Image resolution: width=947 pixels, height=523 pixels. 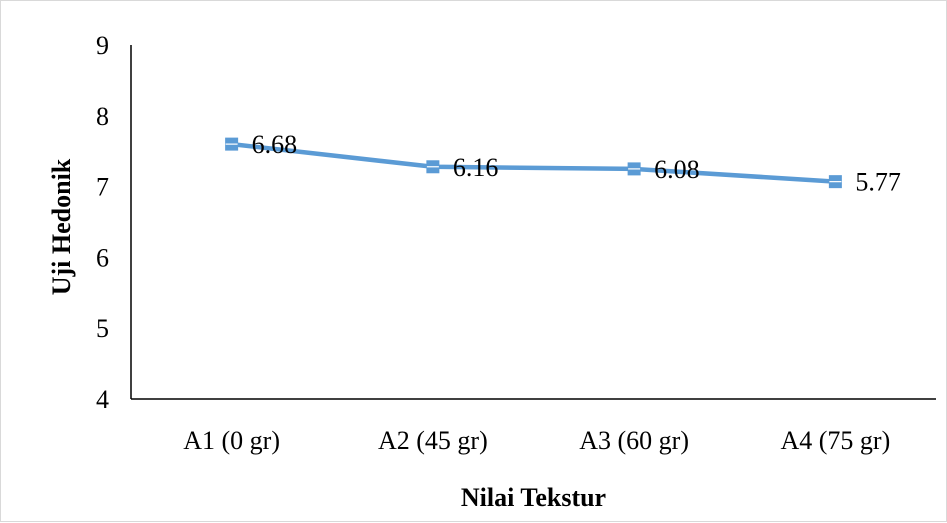 I want to click on x-tick-label: A1 (0 gr), so click(x=231, y=440).